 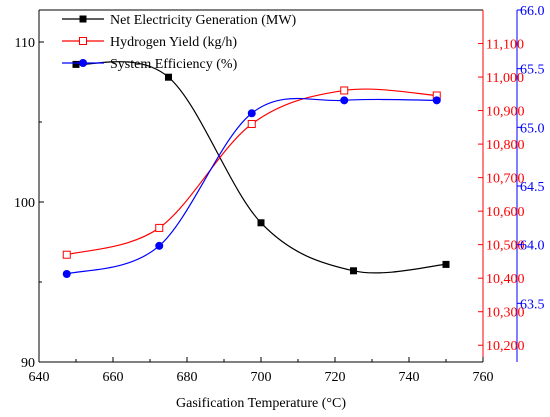 I want to click on x-axis: 640 660 680 700 720 740 760, so click(x=261, y=371).